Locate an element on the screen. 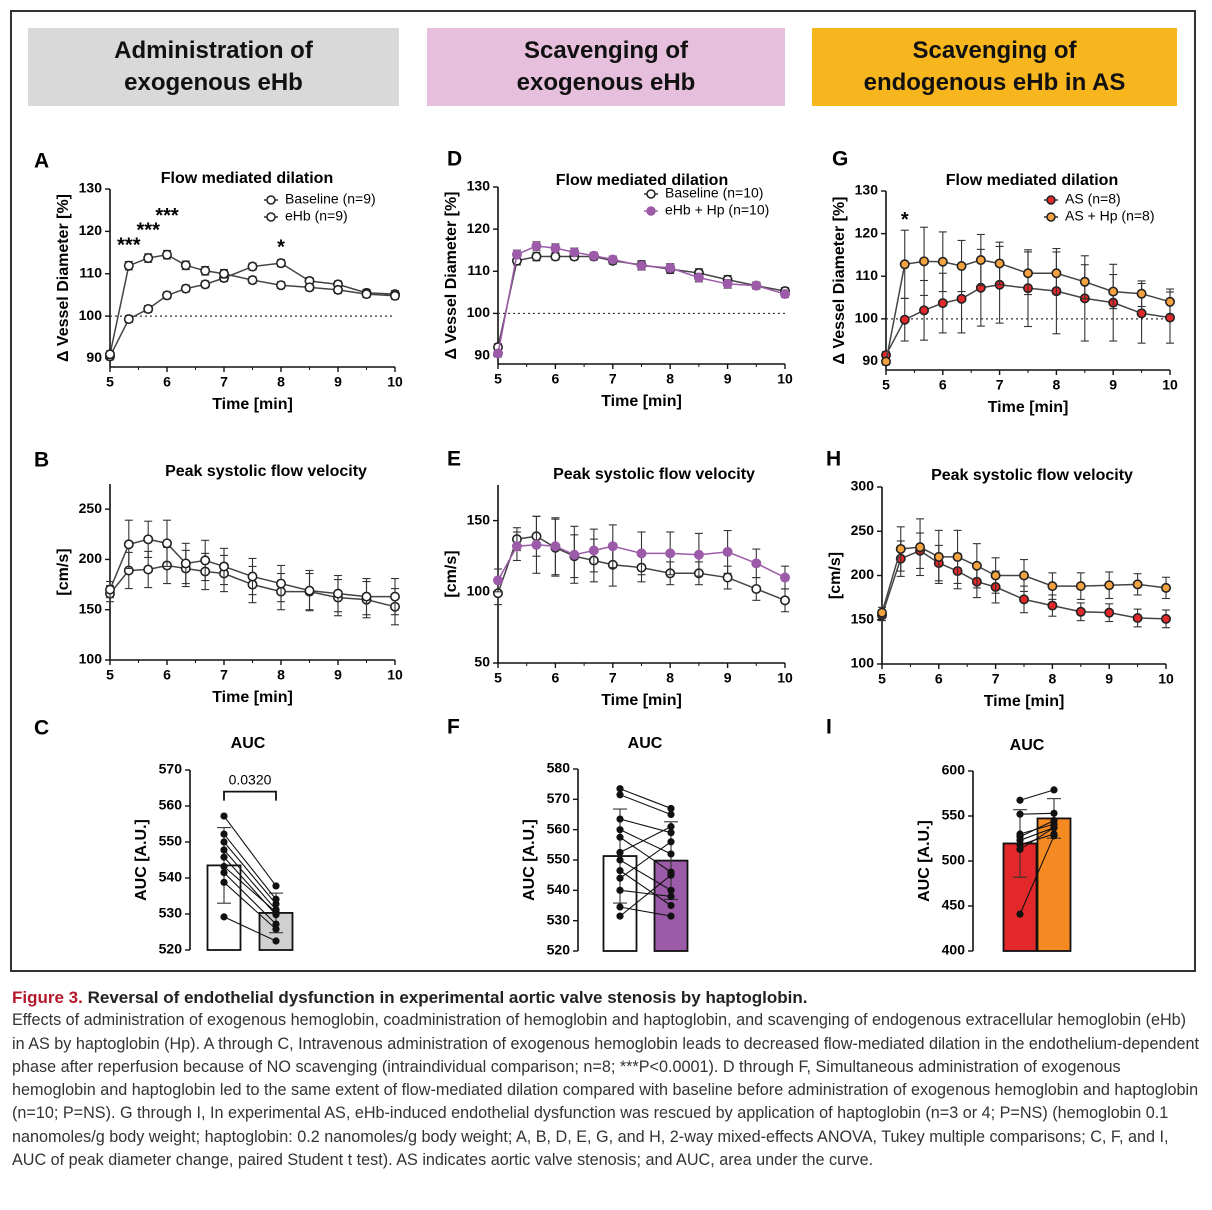 The height and width of the screenshot is (1210, 1212). legend: AS (n=8)AS + Hp (n=8) is located at coordinates (1099, 207).